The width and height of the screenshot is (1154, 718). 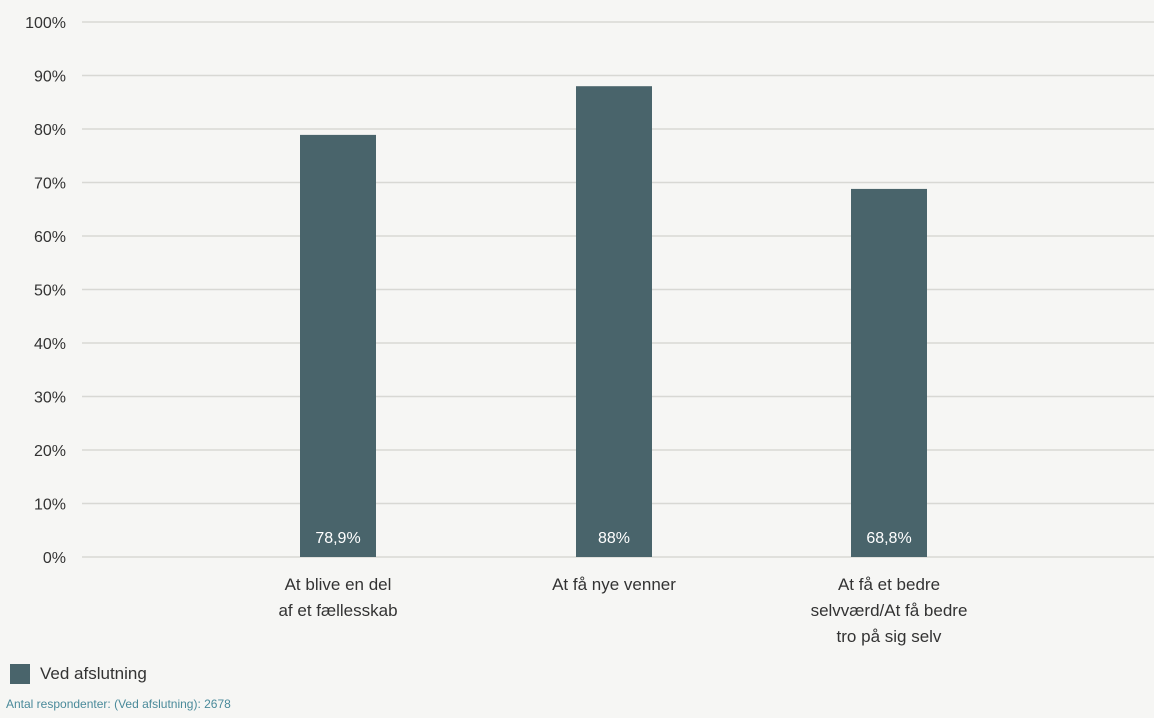 I want to click on legend-label: Ved afslutning, so click(x=93, y=673).